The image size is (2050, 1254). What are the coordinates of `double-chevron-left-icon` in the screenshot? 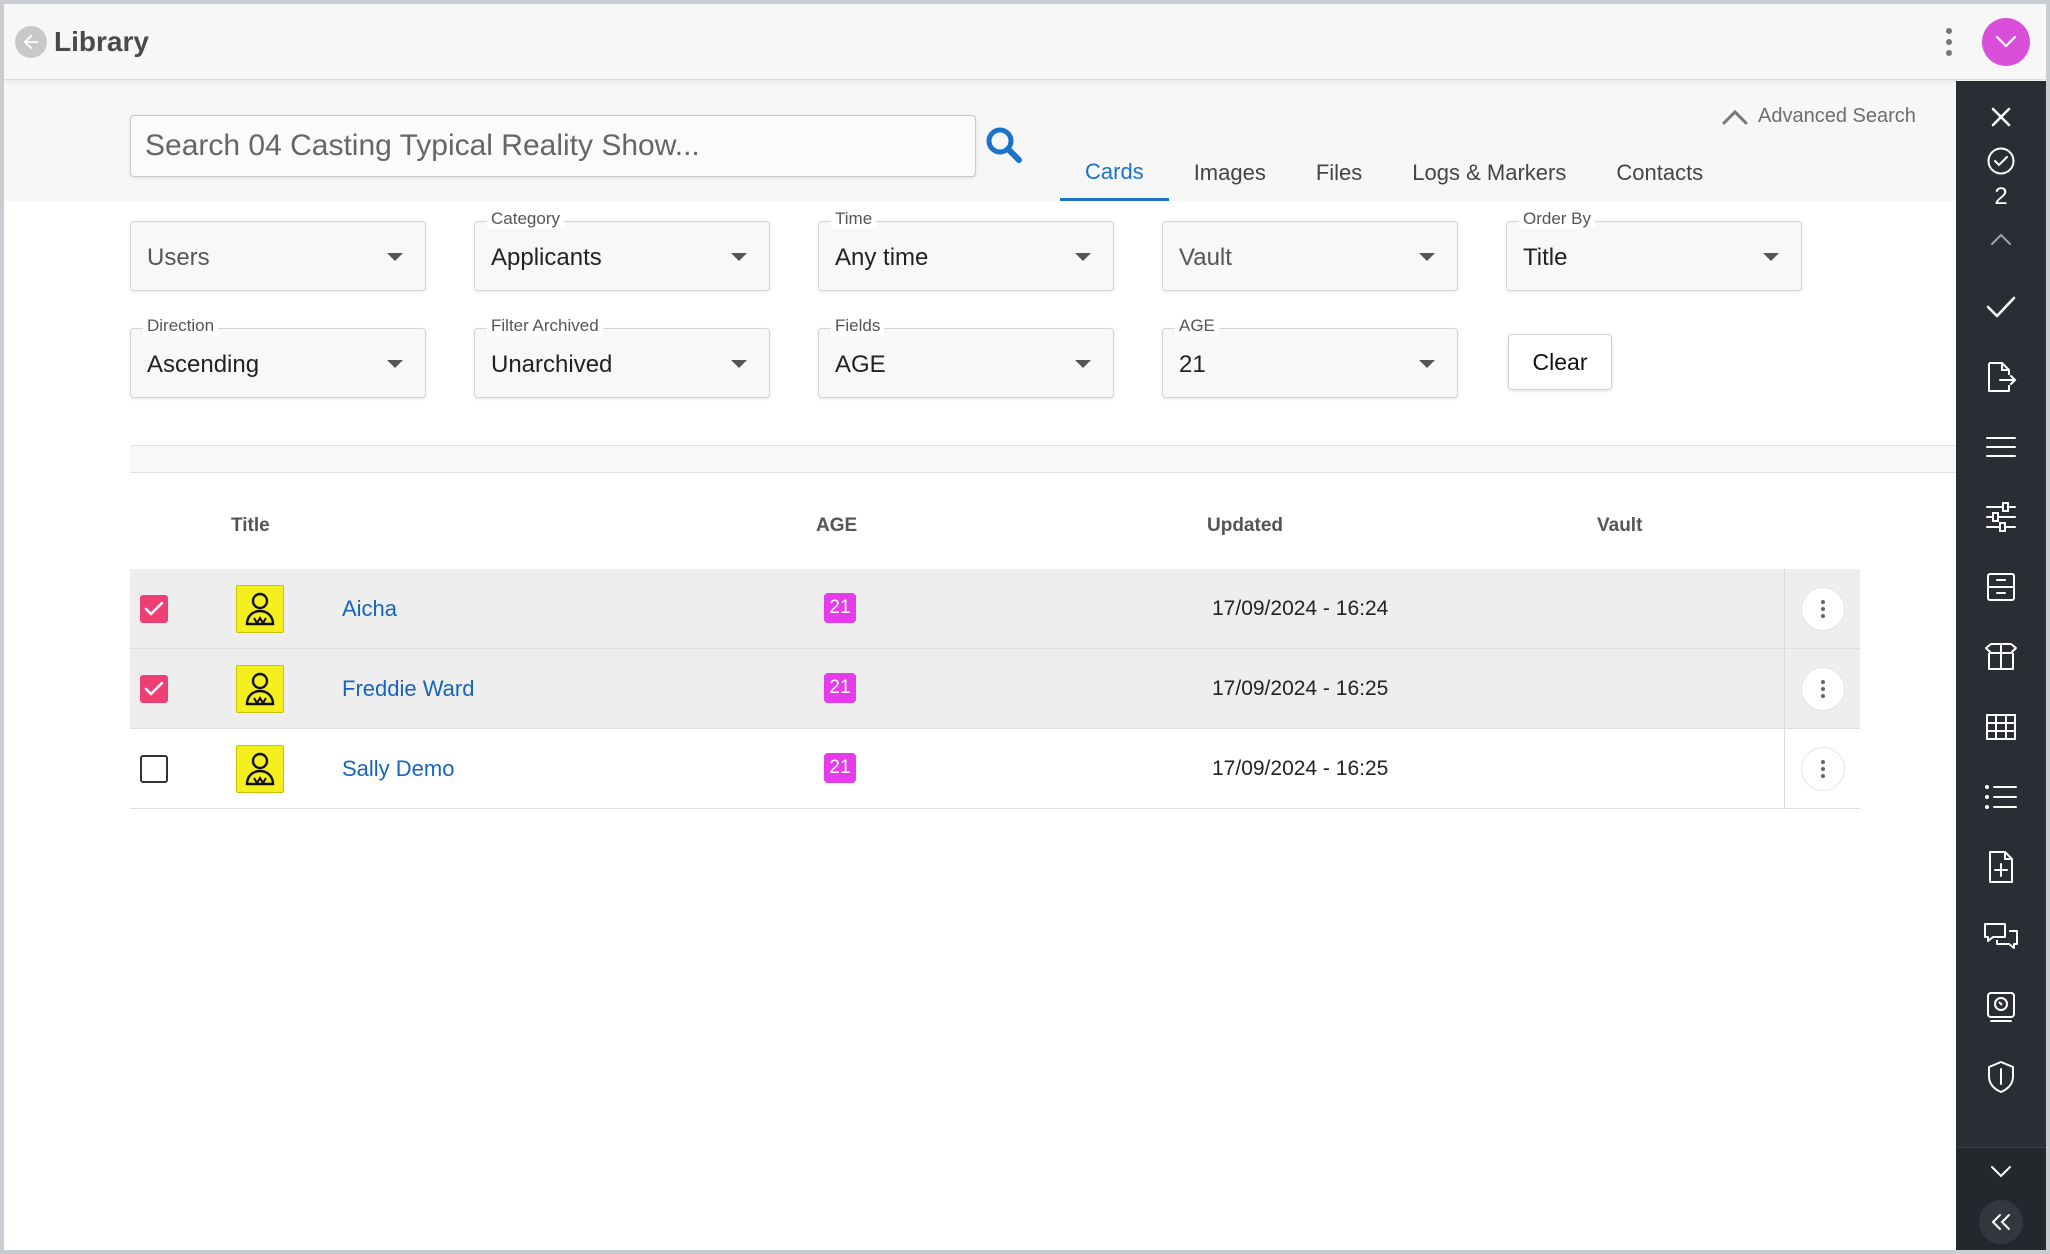 It's located at (2000, 1222).